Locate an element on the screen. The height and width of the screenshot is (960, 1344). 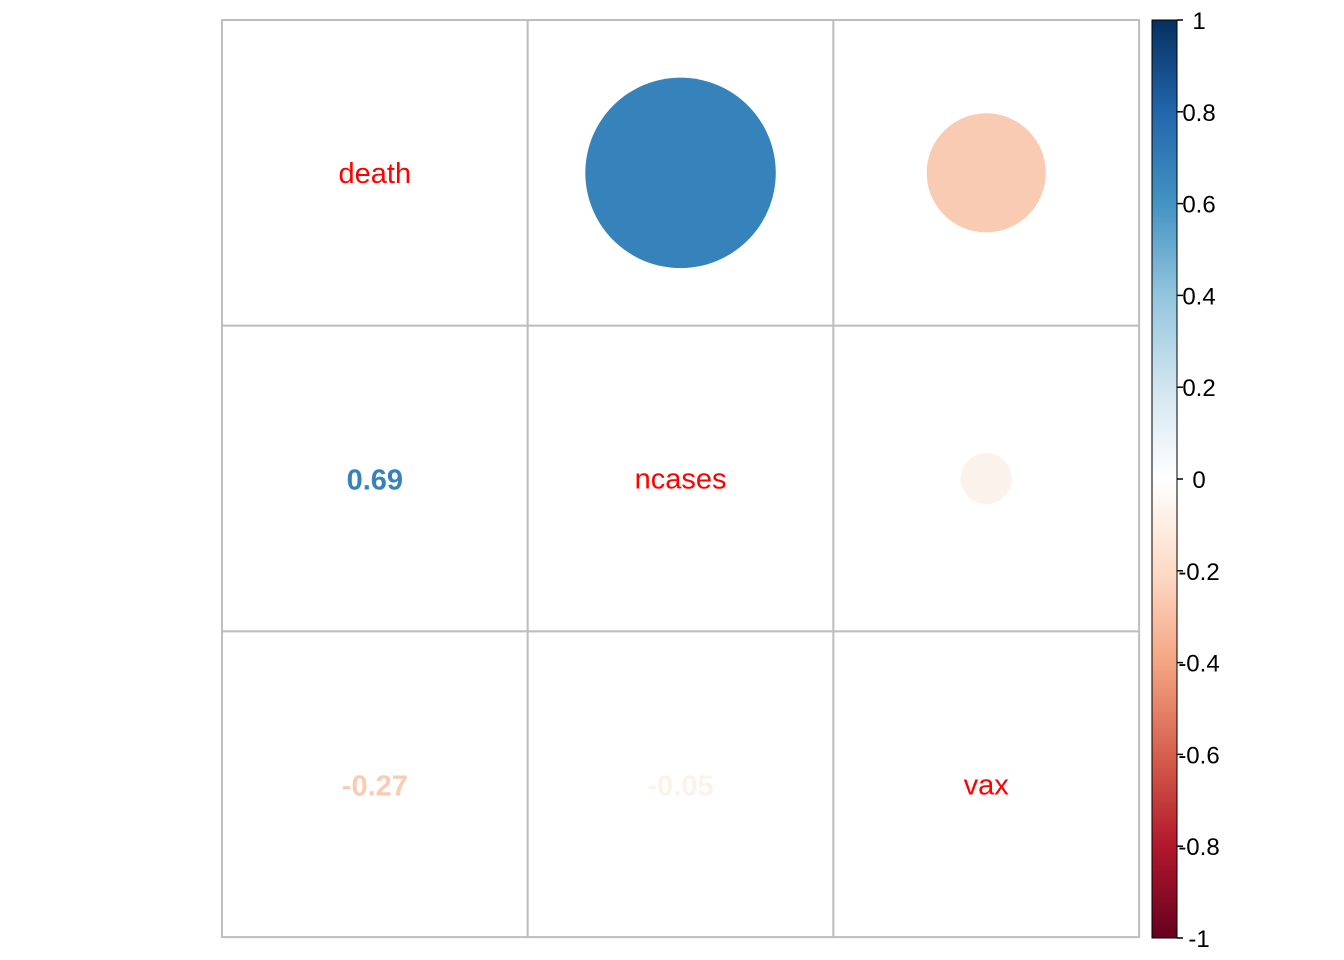
colorbar-tick-label: -1 is located at coordinates (1198, 939).